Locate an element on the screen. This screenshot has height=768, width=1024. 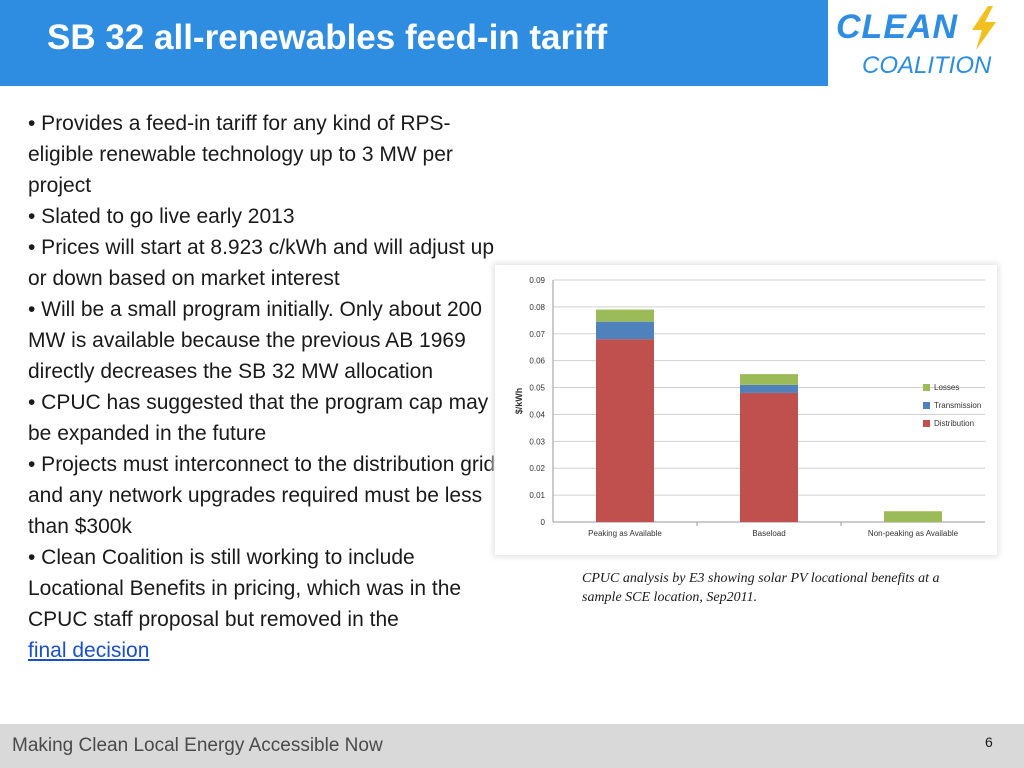
y-tick-label: 0.04 is located at coordinates (537, 414).